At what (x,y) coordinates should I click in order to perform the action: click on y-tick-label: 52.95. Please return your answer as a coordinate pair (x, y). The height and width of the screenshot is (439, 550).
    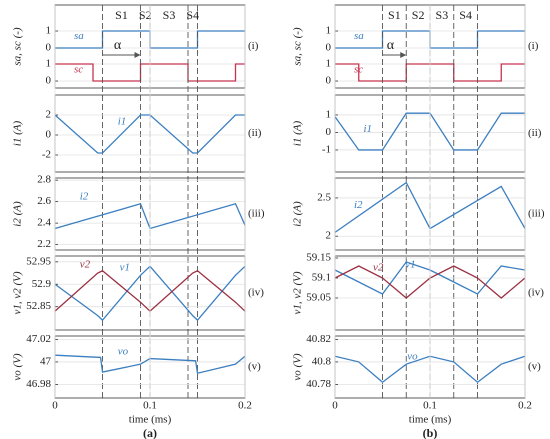
    Looking at the image, I should click on (38, 261).